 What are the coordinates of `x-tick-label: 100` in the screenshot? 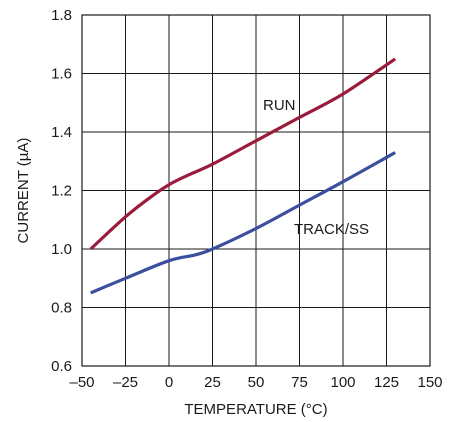 It's located at (342, 382).